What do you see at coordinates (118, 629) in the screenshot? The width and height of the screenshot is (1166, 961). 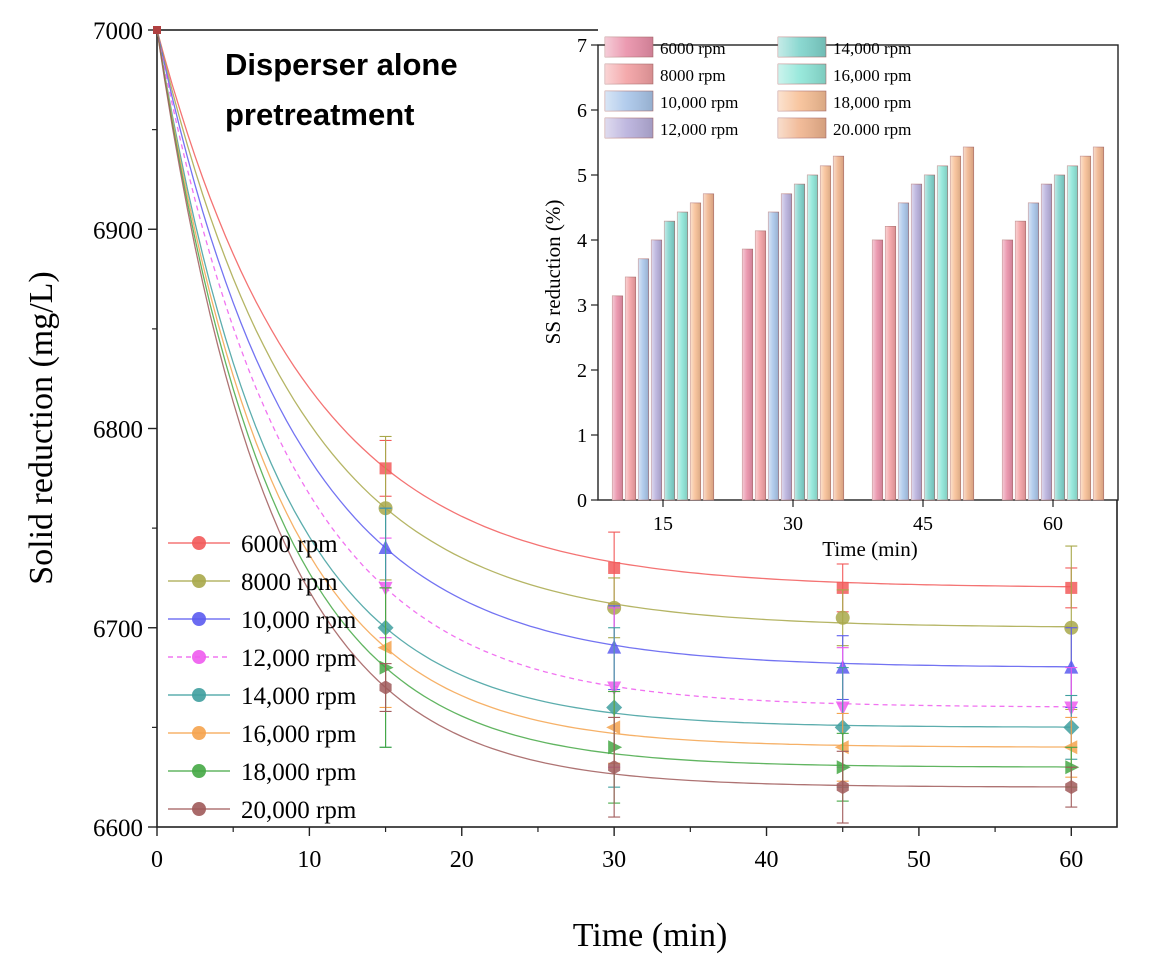 I see `y-tick-label: 6700` at bounding box center [118, 629].